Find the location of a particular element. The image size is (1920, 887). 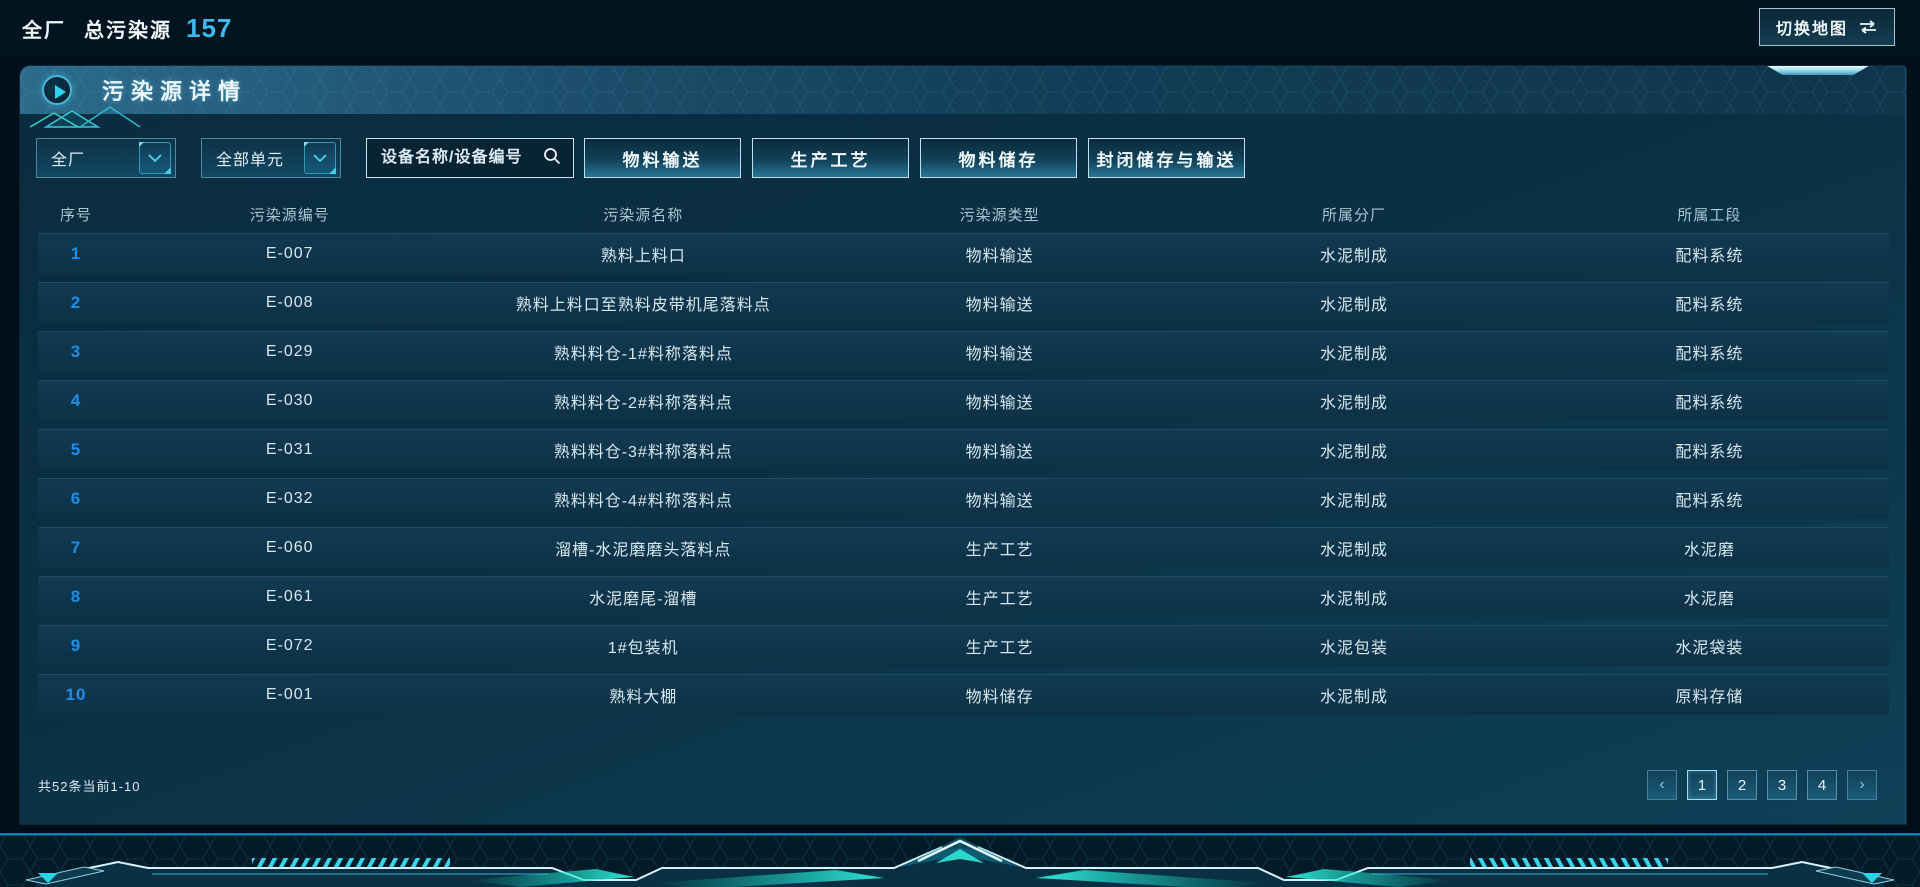

cell-index: 9 is located at coordinates (76, 645).